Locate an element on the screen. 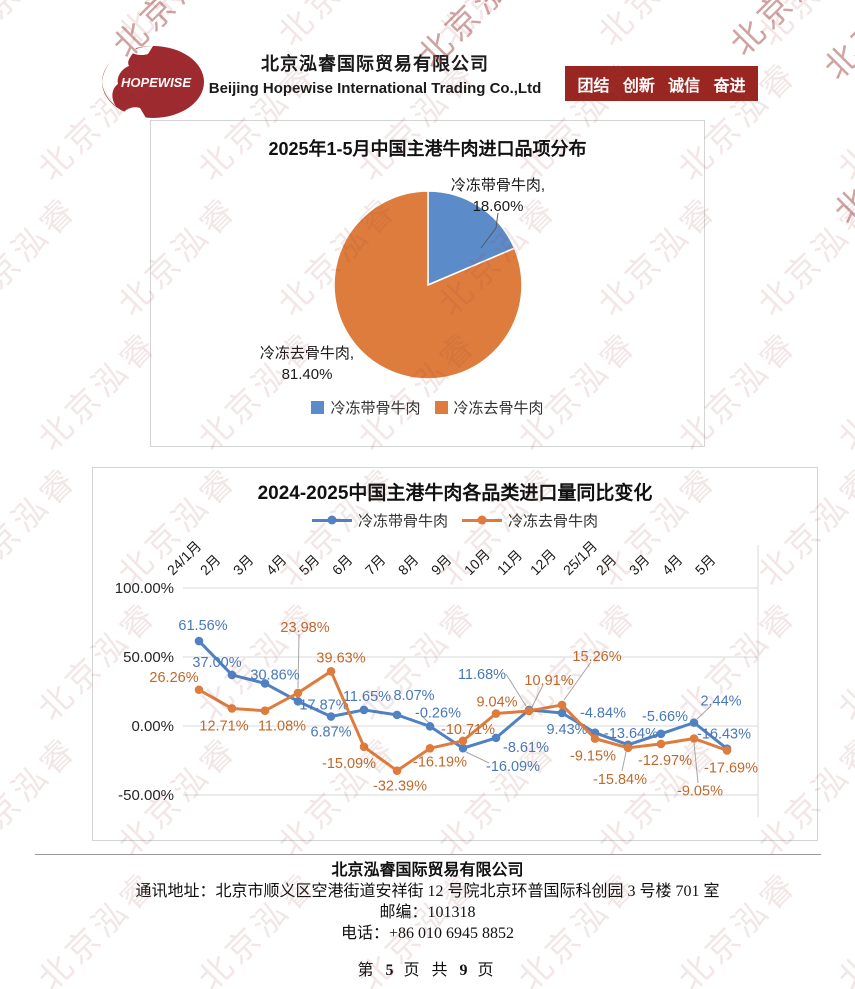 The height and width of the screenshot is (989, 855). legend-label: 冷冻带骨牛肉 is located at coordinates (402, 521).